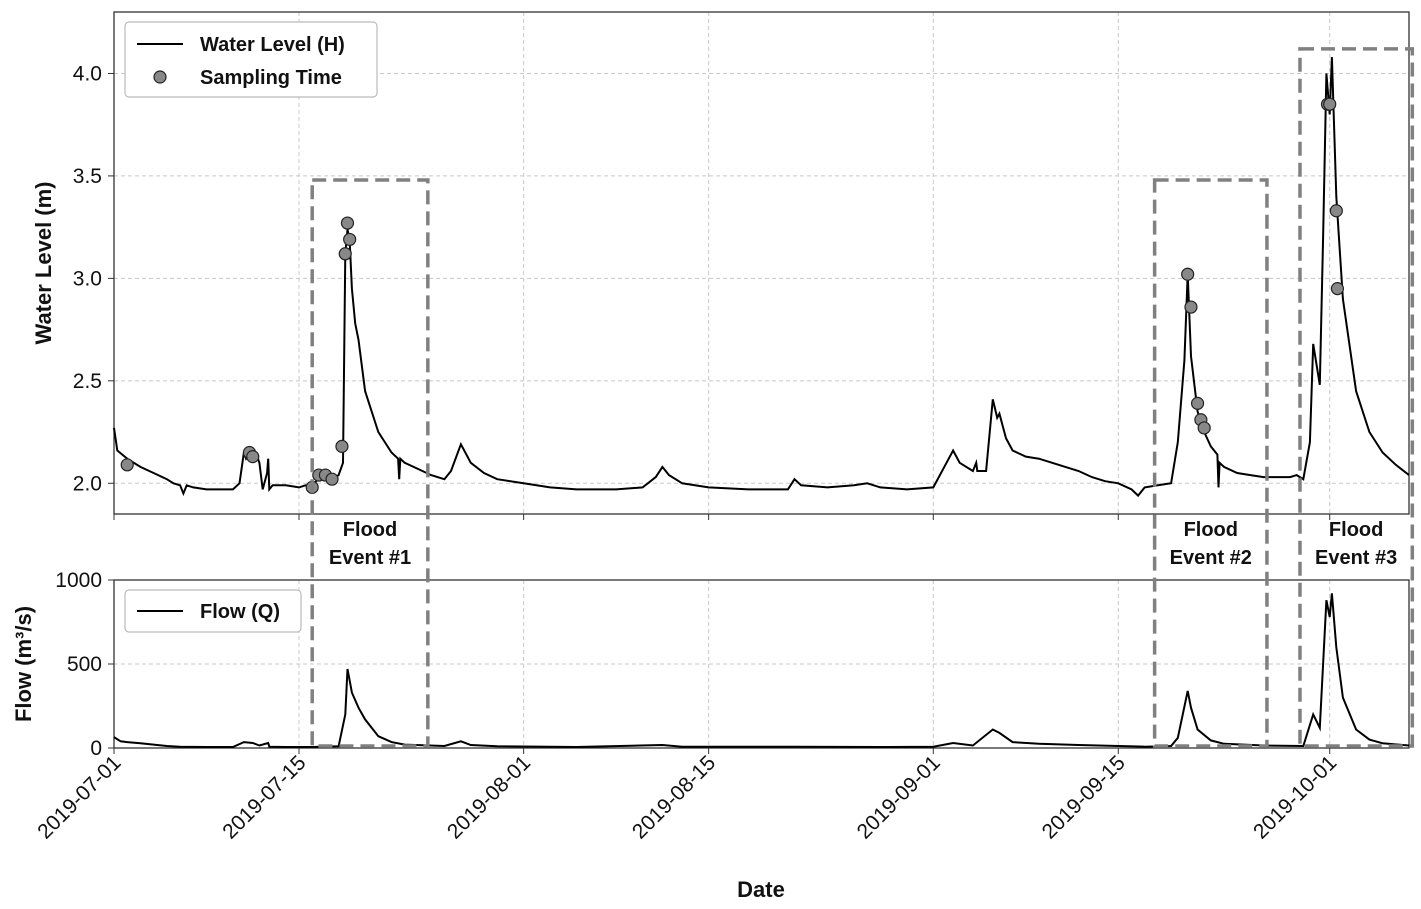 The width and height of the screenshot is (1421, 909). What do you see at coordinates (1356, 558) in the screenshot?
I see `flood-event-label: Event #3` at bounding box center [1356, 558].